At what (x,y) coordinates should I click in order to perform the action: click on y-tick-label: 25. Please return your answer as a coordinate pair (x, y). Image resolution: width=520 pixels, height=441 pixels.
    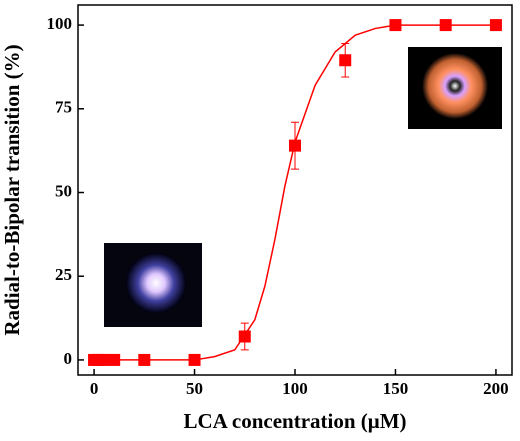
    Looking at the image, I should click on (63, 274).